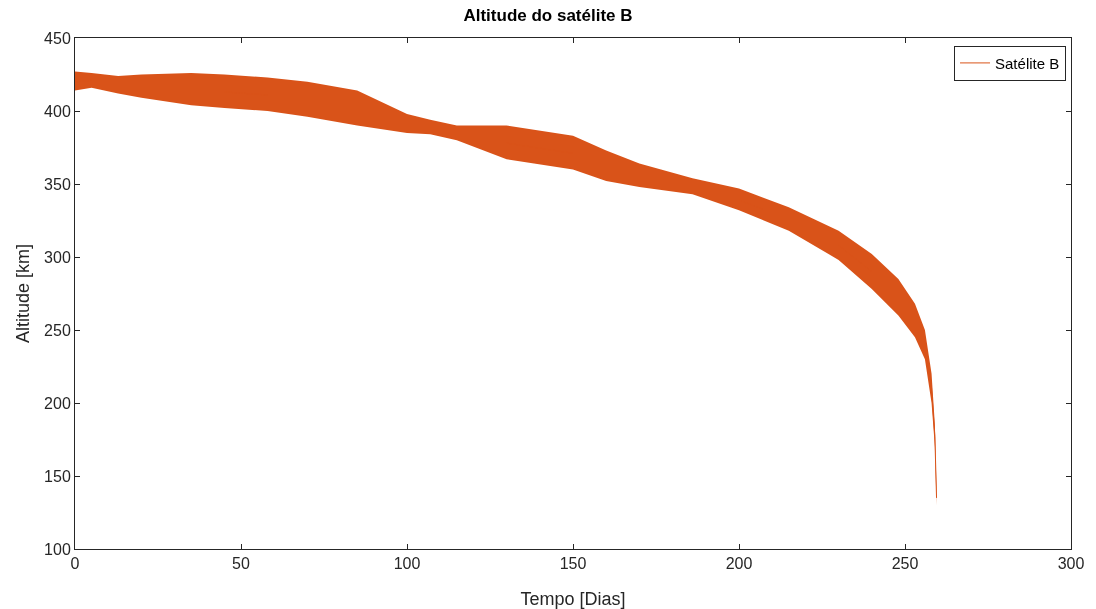 Image resolution: width=1096 pixels, height=609 pixels. Describe the element at coordinates (573, 599) in the screenshot. I see `x-axis-title: Tempo [Dias]` at that location.